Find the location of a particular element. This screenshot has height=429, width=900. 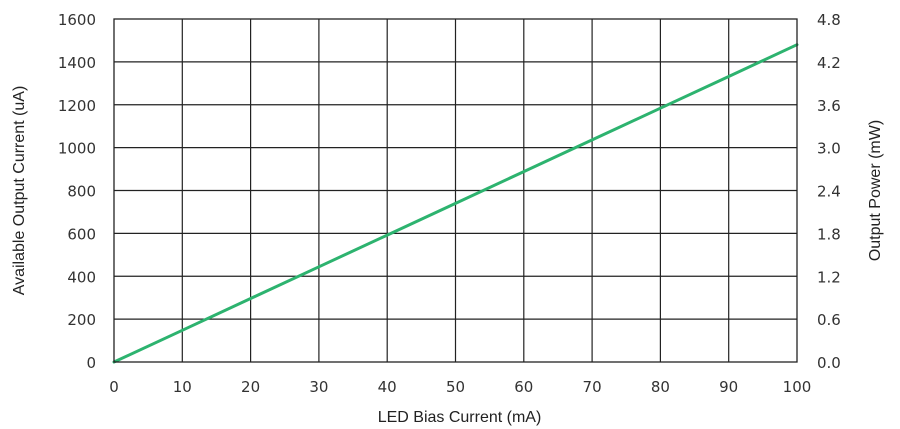

y-axis-label: Available Output Current (uA) is located at coordinates (19, 191).